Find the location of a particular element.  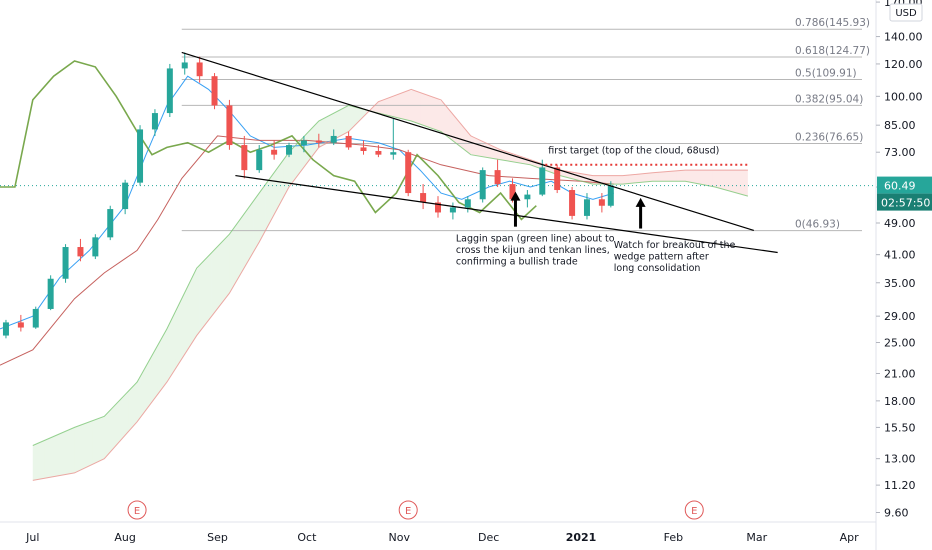

time-axis: Jul Aug Sep Oct Nov Dec 2021 Feb Mar Apr is located at coordinates (438, 532).